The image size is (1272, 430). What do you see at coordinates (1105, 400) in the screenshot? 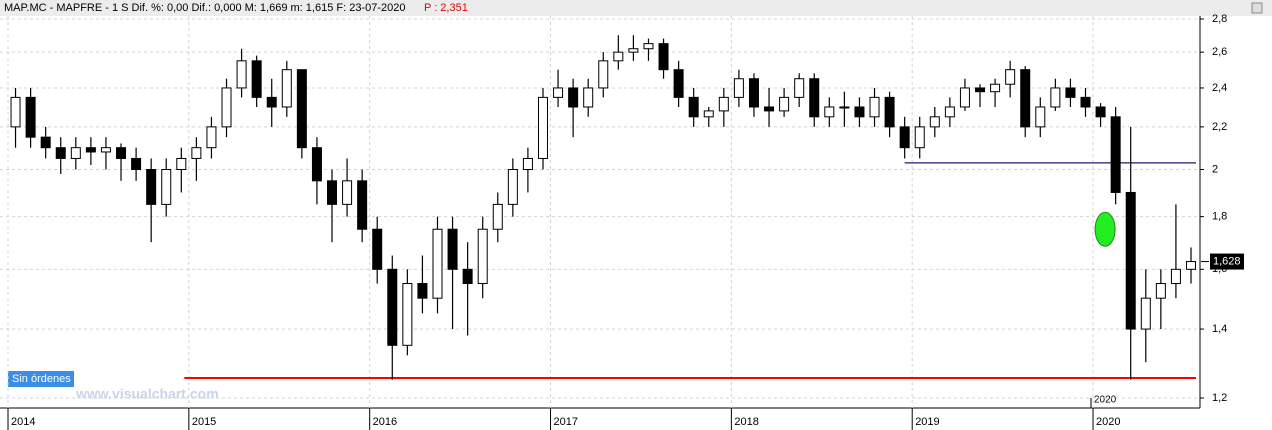
I see `year-marker: 2020` at bounding box center [1105, 400].